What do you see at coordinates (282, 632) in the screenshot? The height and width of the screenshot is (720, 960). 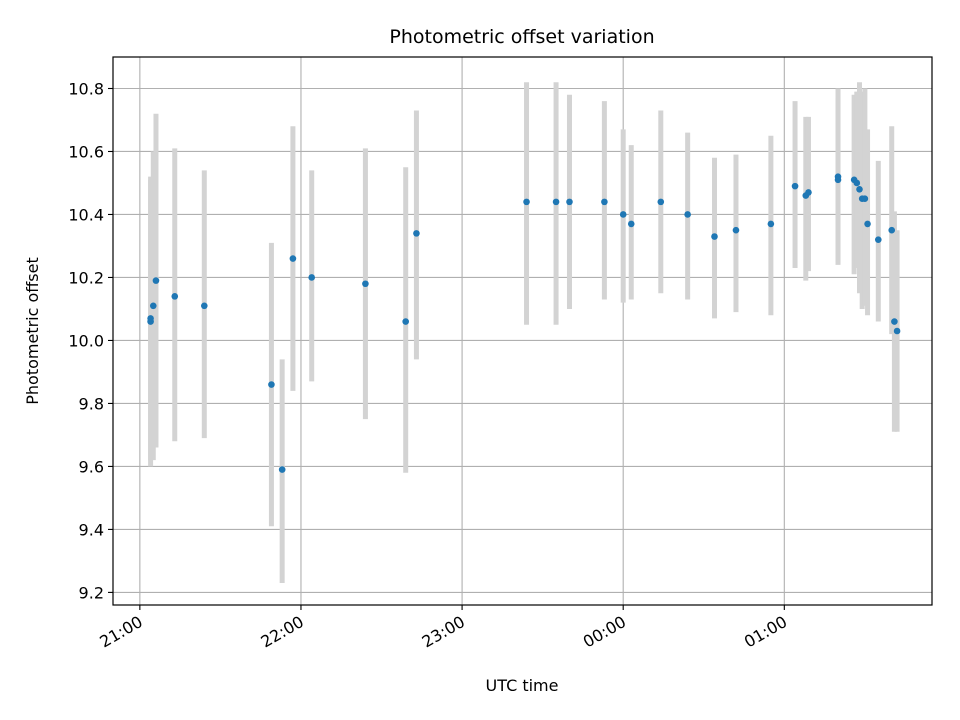 I see `x-tick-label: 22:00` at bounding box center [282, 632].